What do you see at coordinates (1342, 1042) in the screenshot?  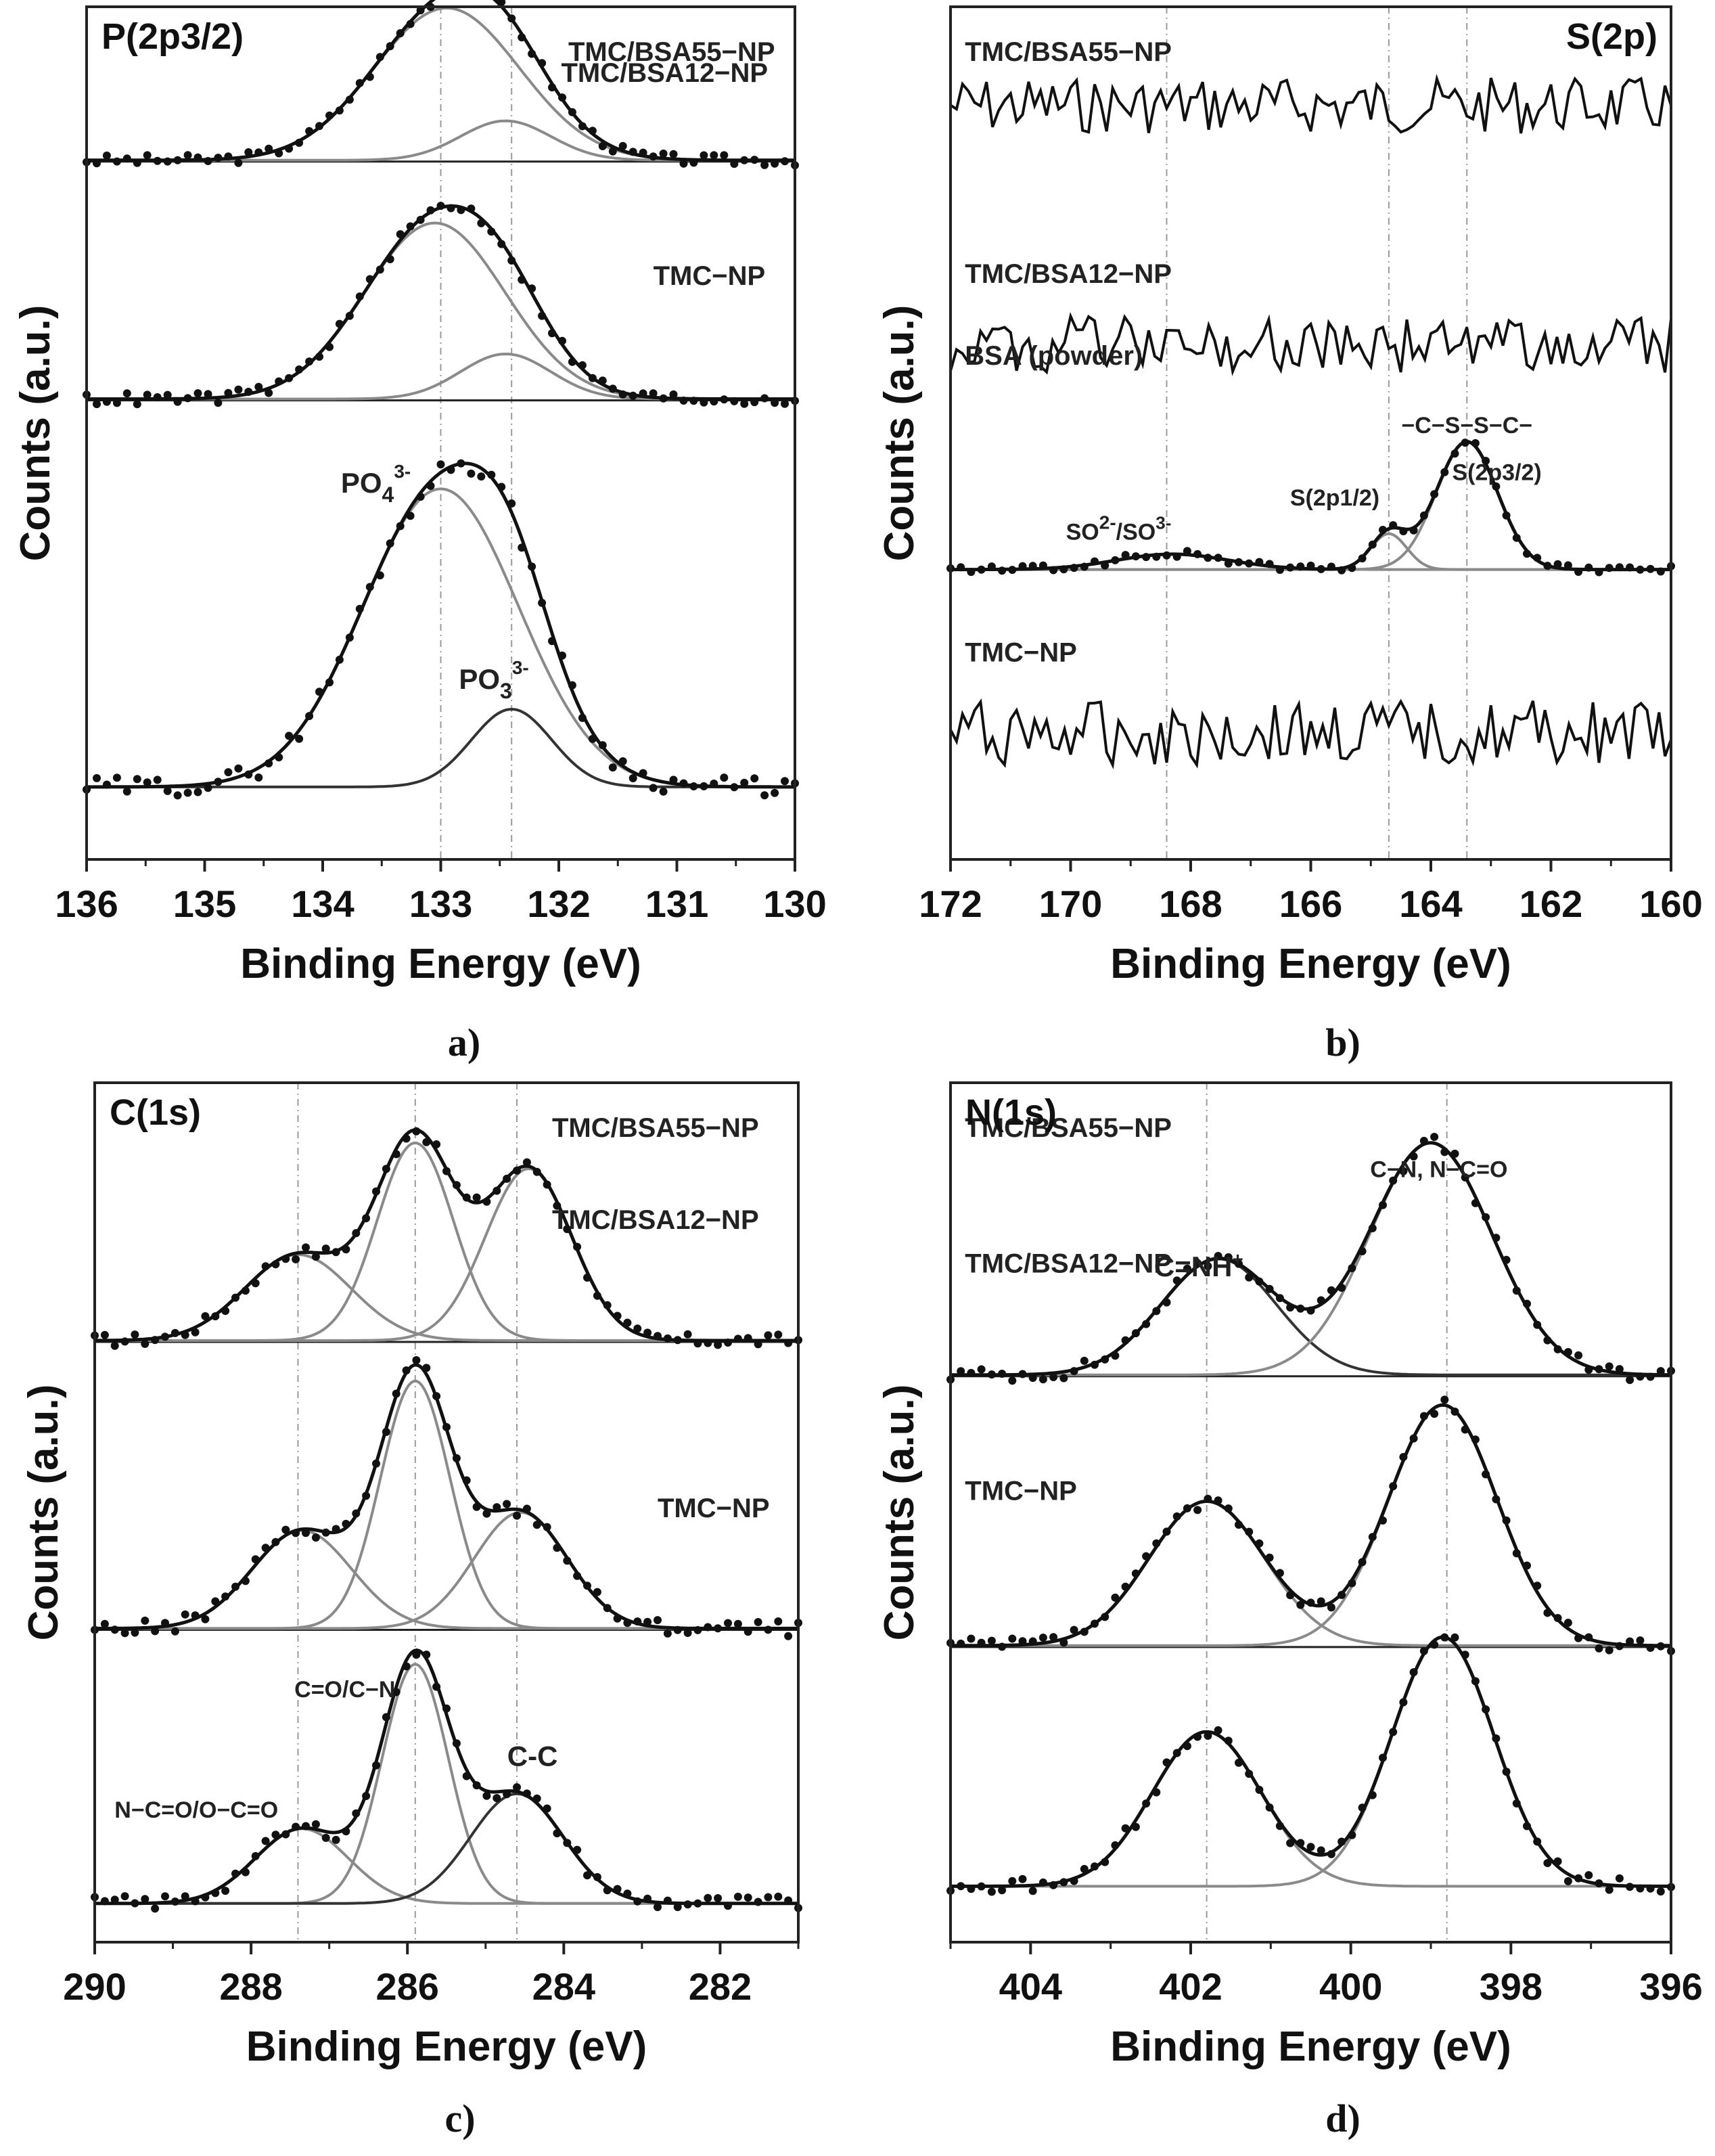 I see `panel-caption: b)` at bounding box center [1342, 1042].